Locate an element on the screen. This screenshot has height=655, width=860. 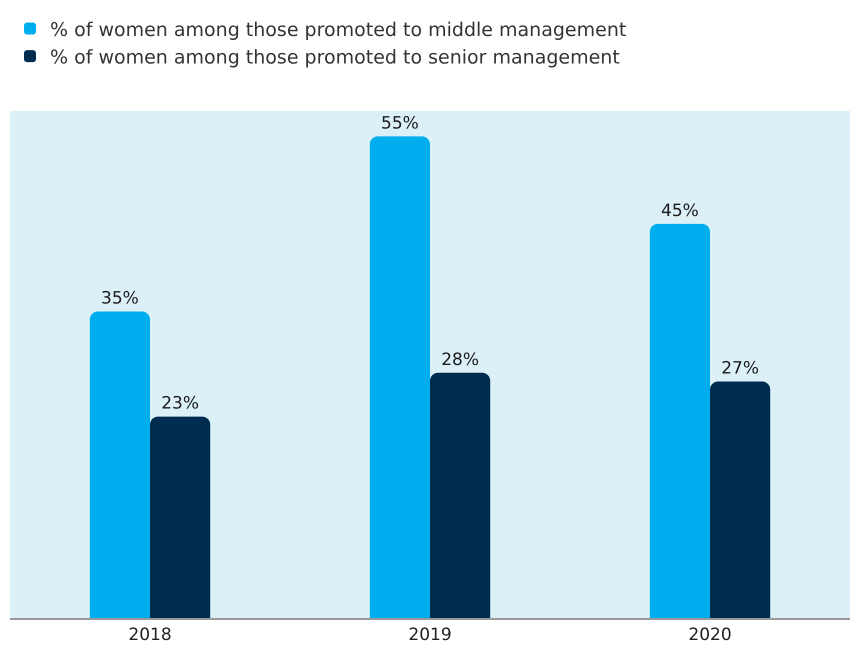
x-tick-label: 2018 is located at coordinates (150, 635).